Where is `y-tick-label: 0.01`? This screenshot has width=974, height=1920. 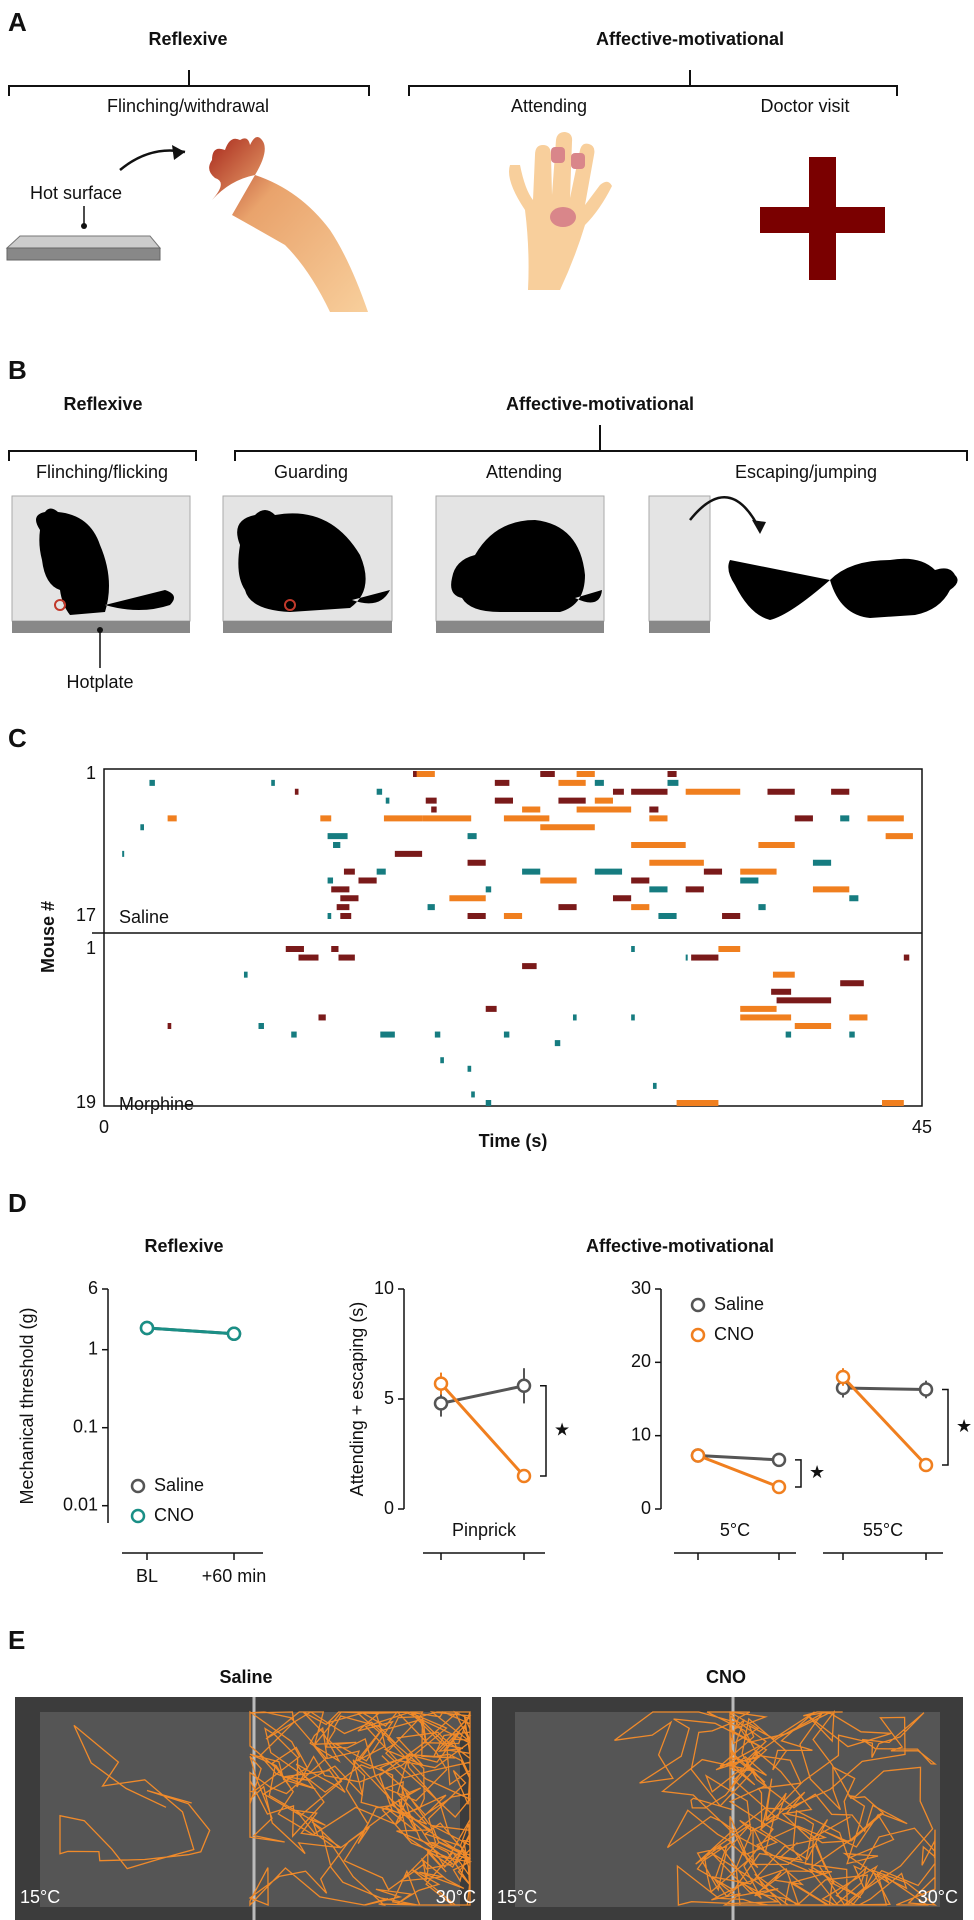
y-tick-label: 0.01 is located at coordinates (80, 1504).